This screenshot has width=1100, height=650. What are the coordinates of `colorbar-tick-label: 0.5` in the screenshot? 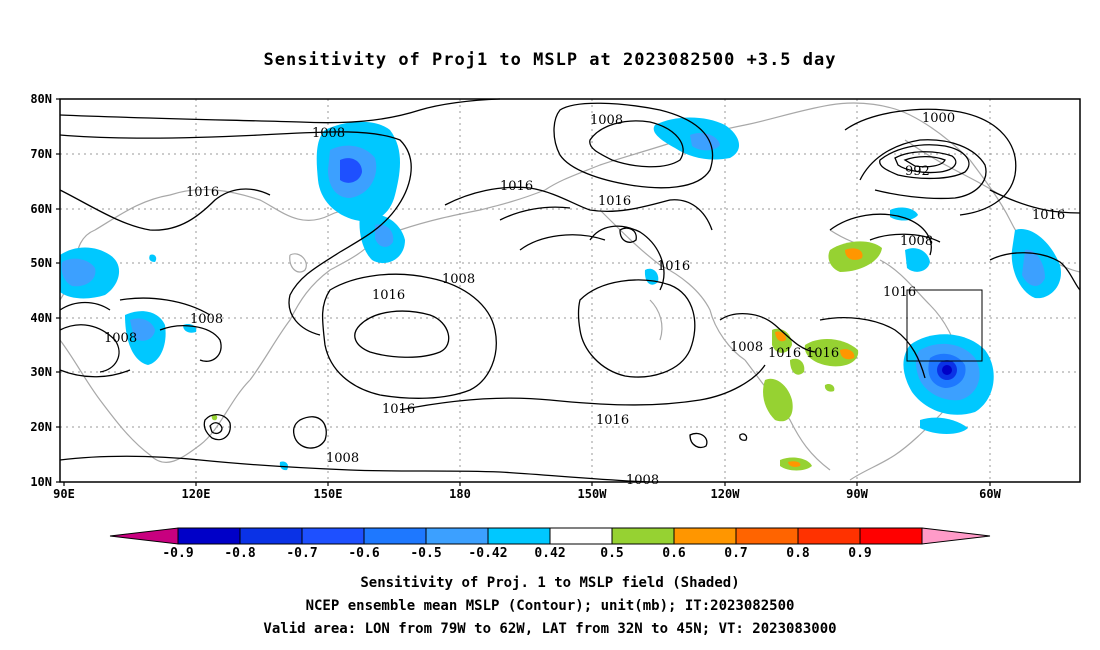 It's located at (612, 553).